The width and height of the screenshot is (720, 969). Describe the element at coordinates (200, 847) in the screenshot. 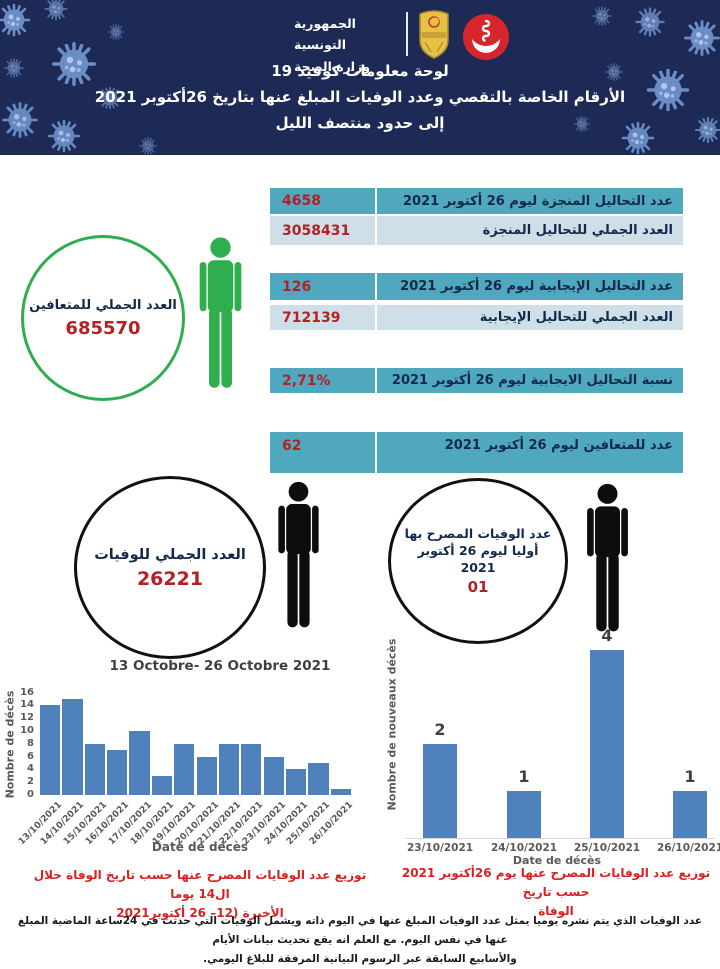

I see `left-chart-xlabel: Date de décès` at that location.